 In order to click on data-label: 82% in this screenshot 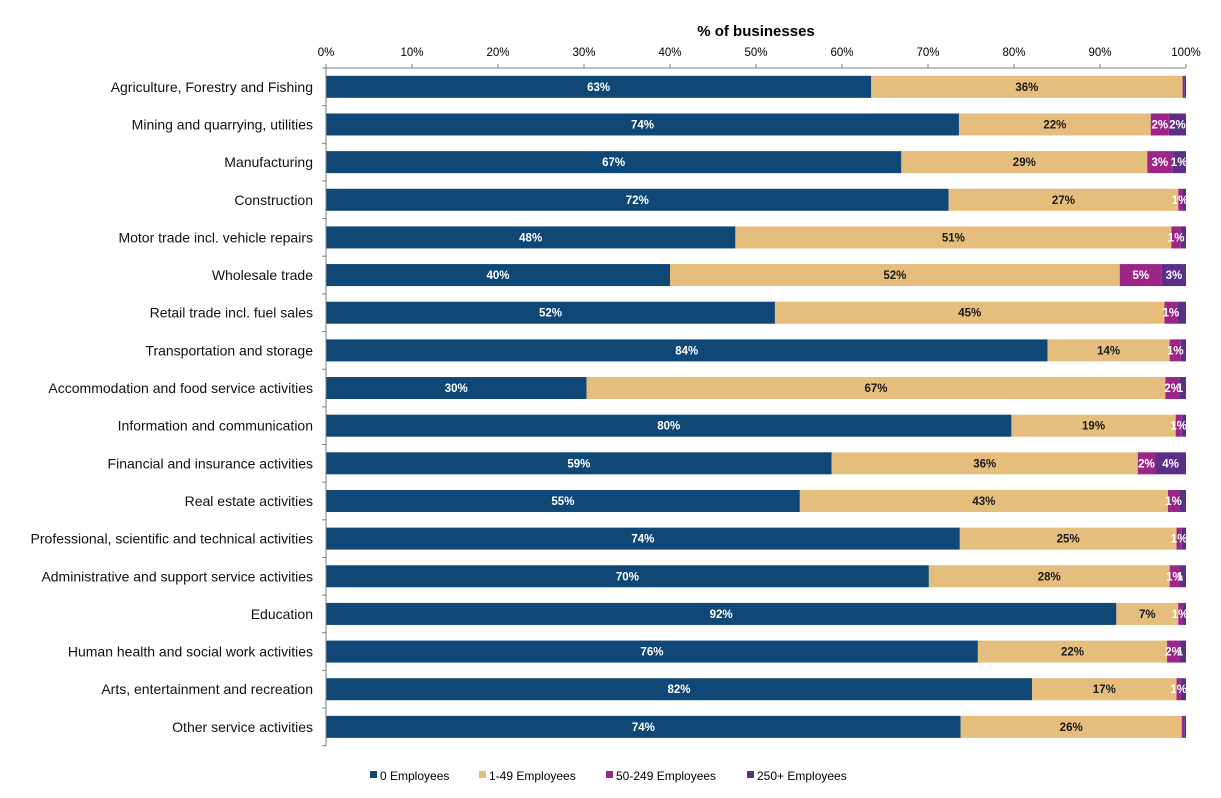, I will do `click(679, 690)`.